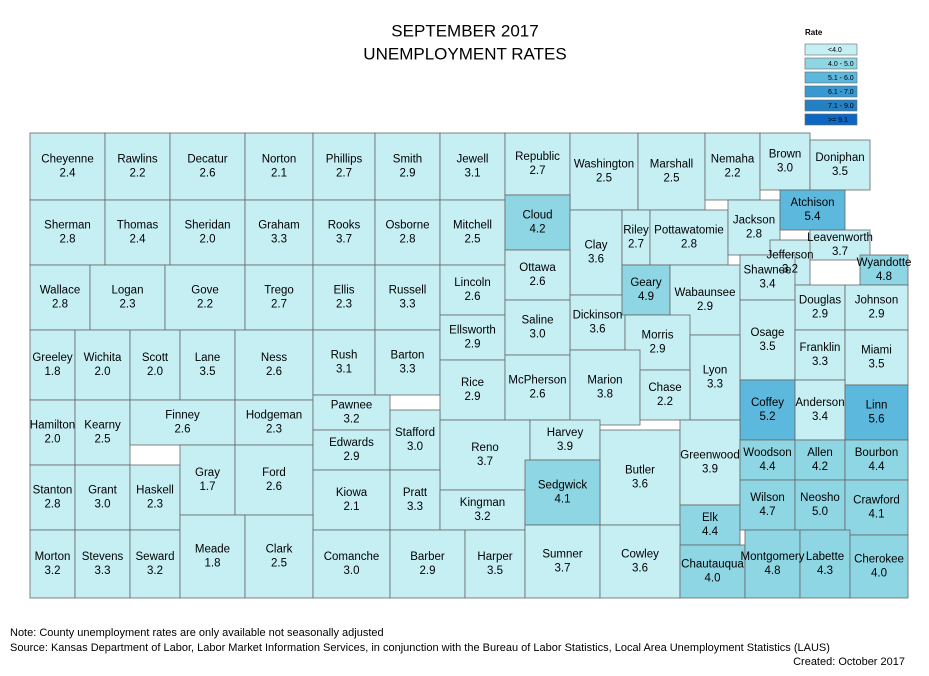  What do you see at coordinates (658, 336) in the screenshot?
I see `county-name: Morris` at bounding box center [658, 336].